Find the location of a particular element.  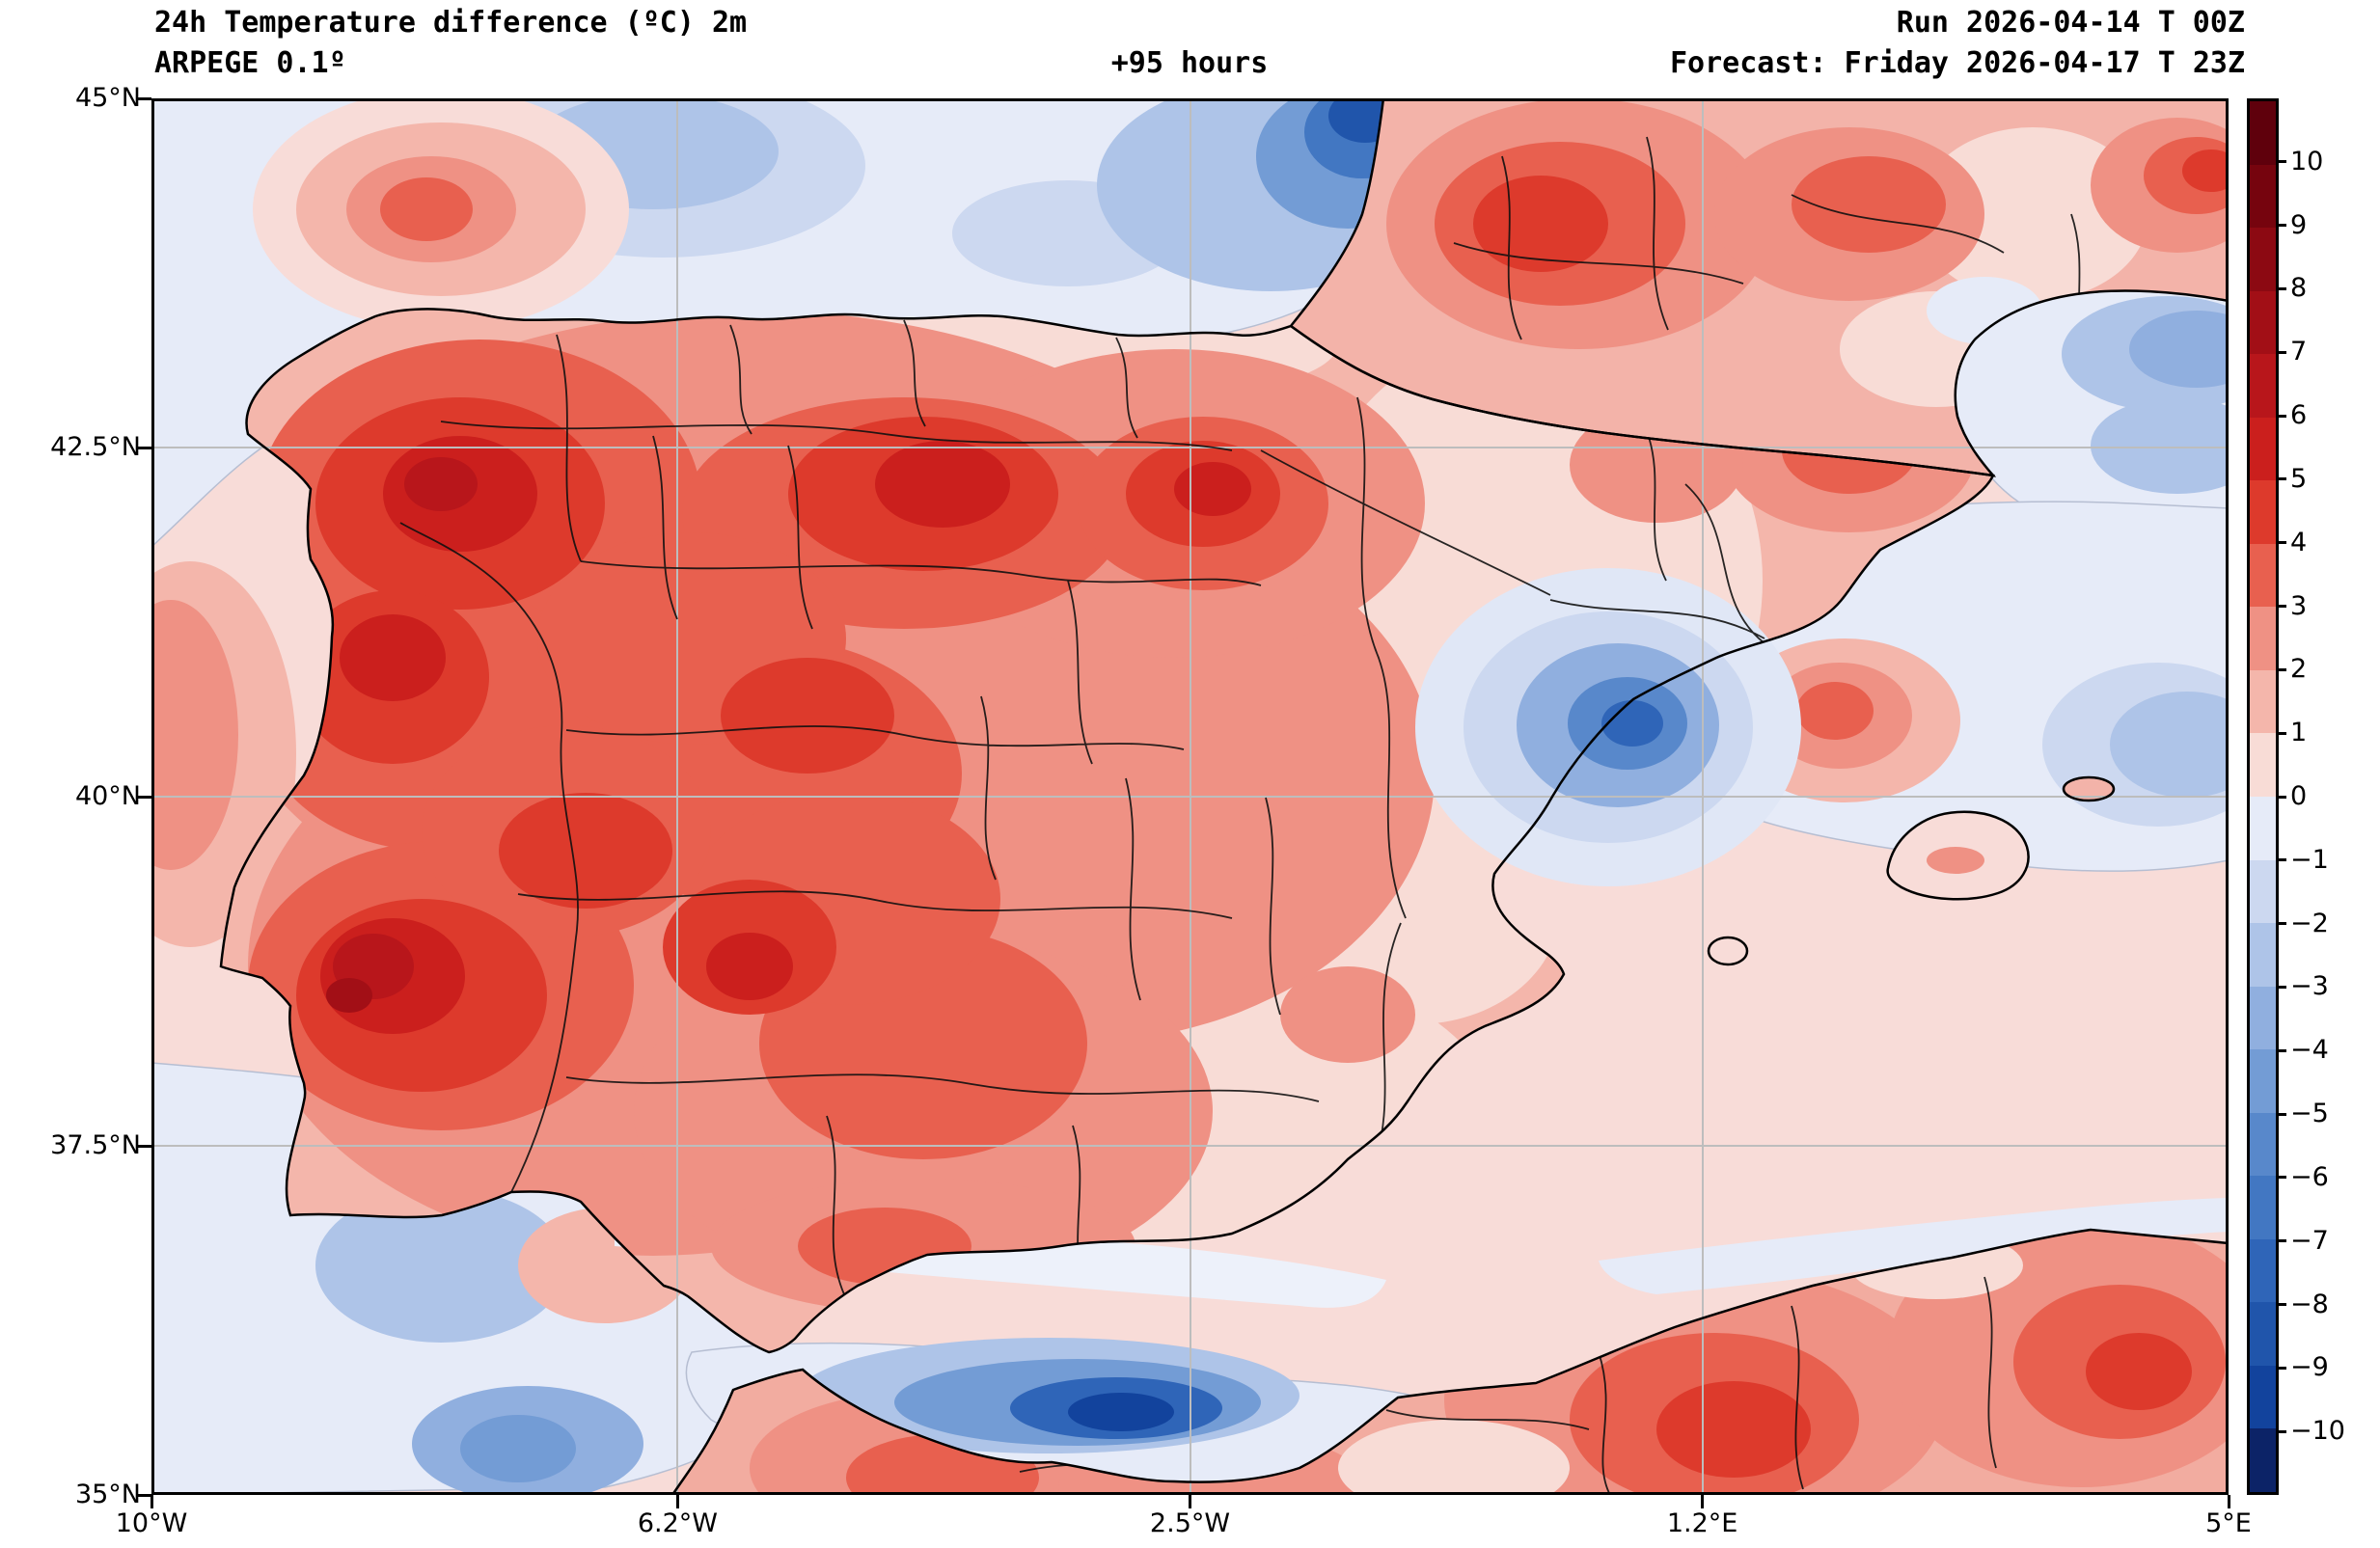

x-tick-label: 10°W is located at coordinates (151, 1523).